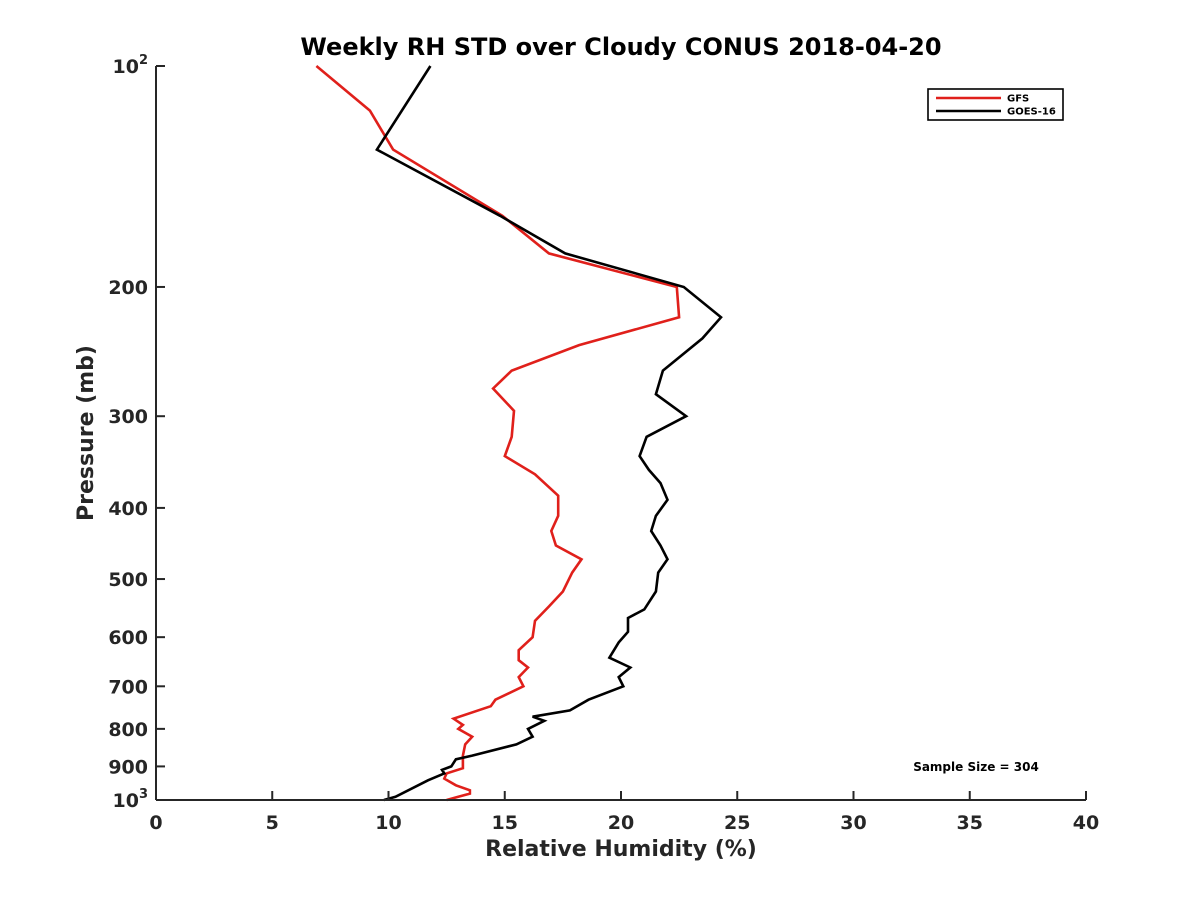 The width and height of the screenshot is (1200, 900). Describe the element at coordinates (853, 823) in the screenshot. I see `x-tick-label: 30` at that location.